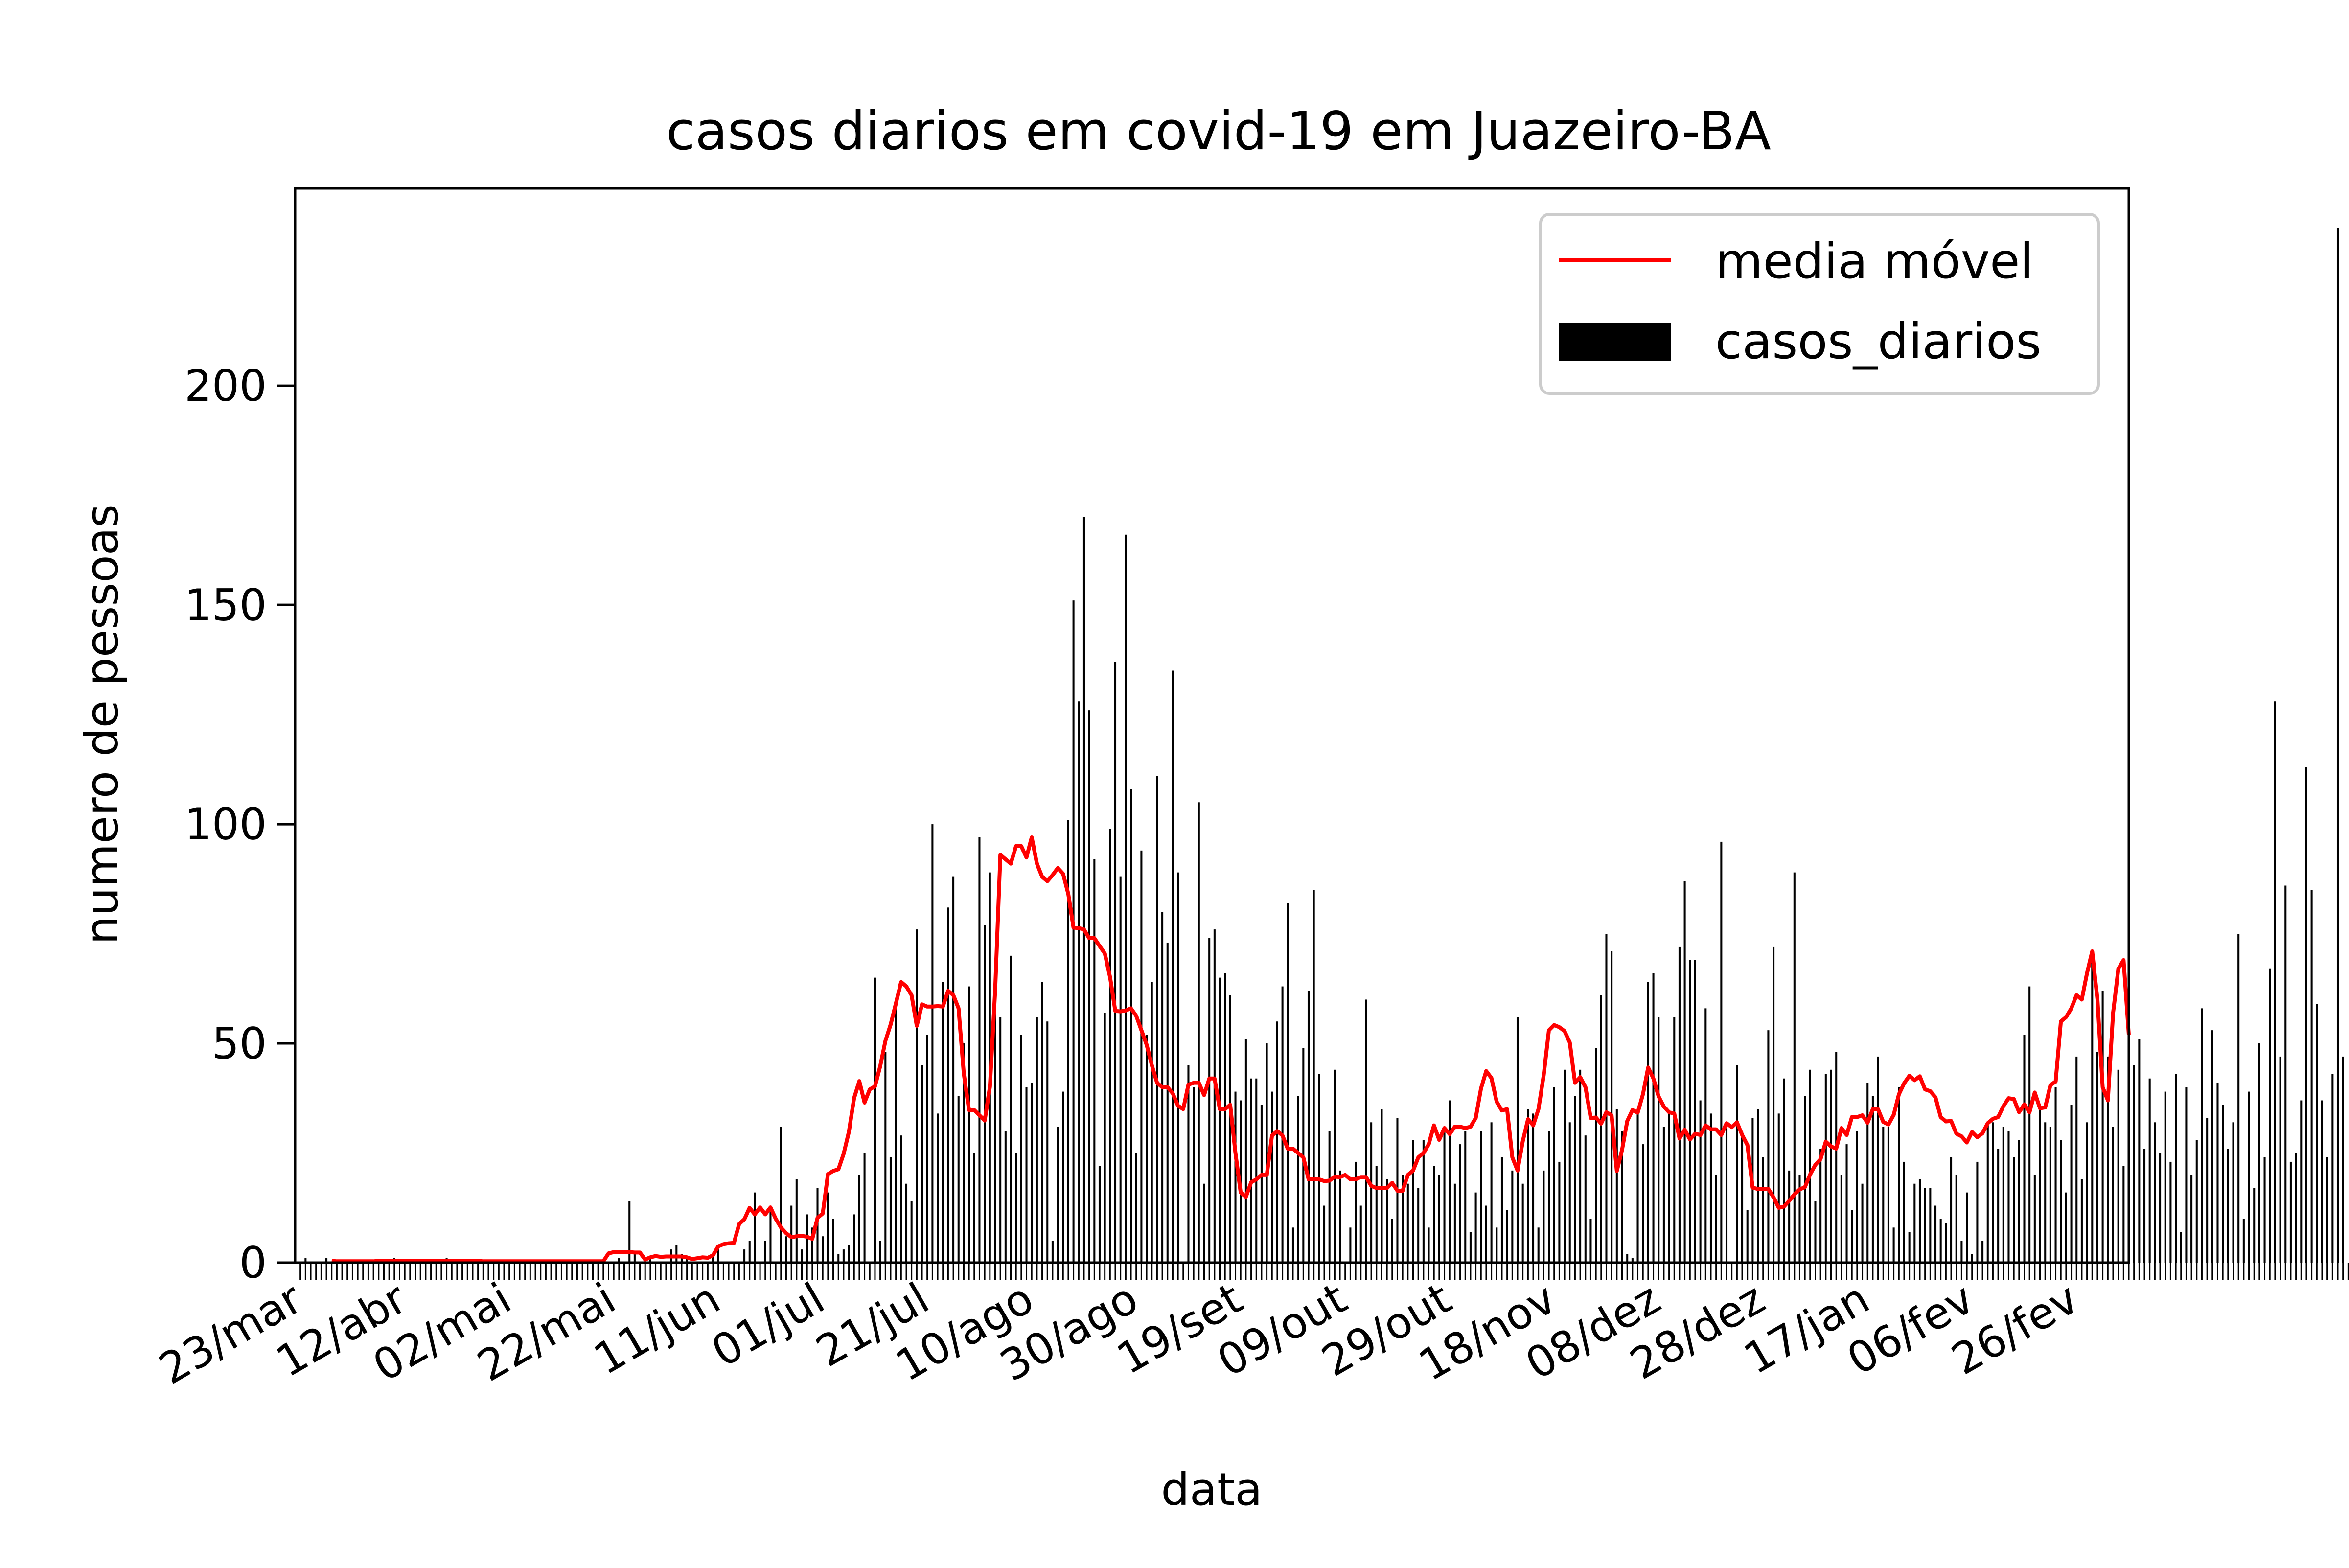 Image resolution: width=2349 pixels, height=1568 pixels. What do you see at coordinates (1819, 304) in the screenshot?
I see `legend: media móvel casos_diarios` at bounding box center [1819, 304].